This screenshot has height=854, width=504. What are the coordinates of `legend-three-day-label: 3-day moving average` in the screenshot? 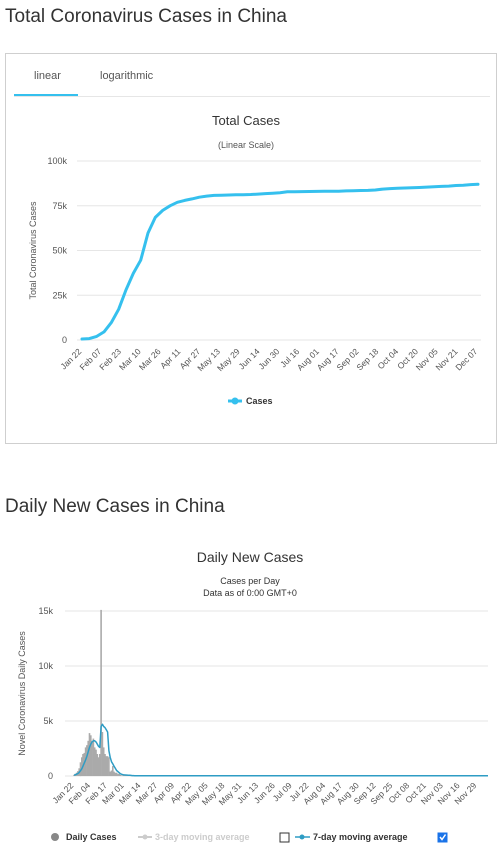 It's located at (202, 837).